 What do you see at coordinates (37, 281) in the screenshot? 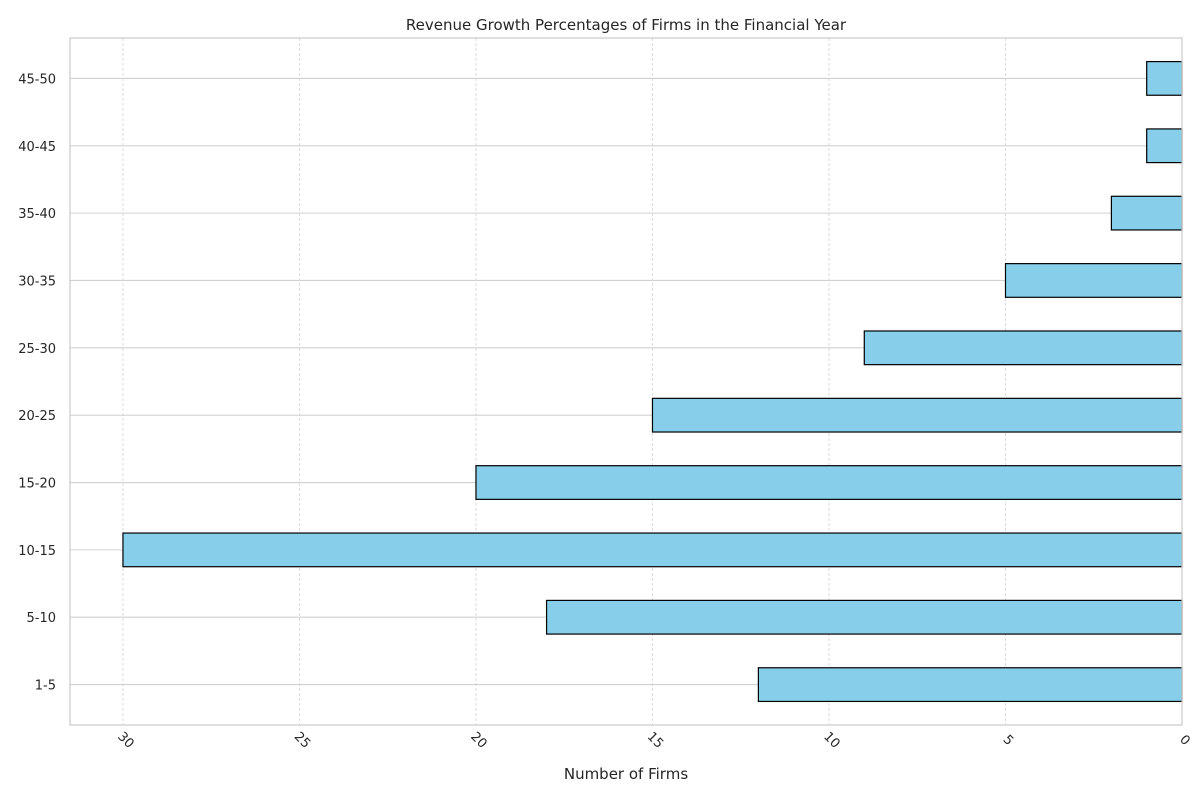
I see `y-tick-label: 30-35` at bounding box center [37, 281].